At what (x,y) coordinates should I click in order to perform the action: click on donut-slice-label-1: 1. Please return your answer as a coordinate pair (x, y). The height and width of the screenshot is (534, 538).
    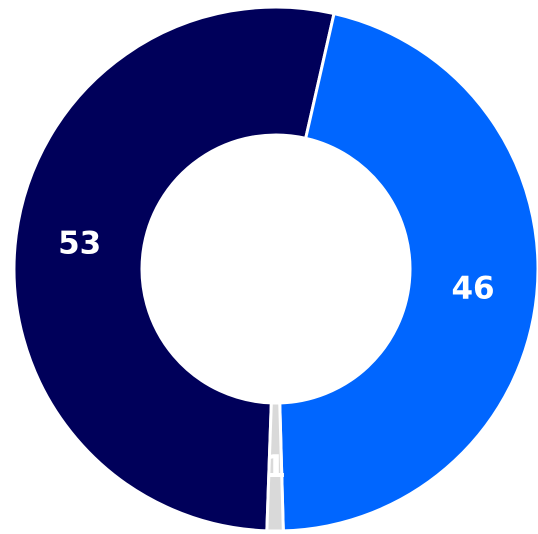
    Looking at the image, I should click on (276, 467).